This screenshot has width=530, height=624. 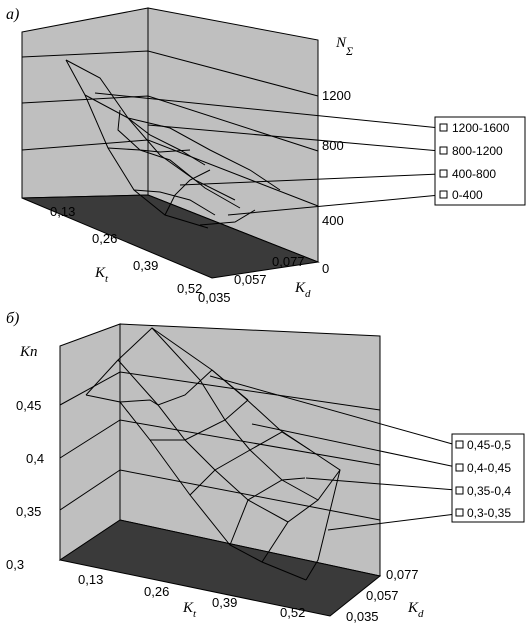 I want to click on legend-leaders-b, so click(x=333, y=453).